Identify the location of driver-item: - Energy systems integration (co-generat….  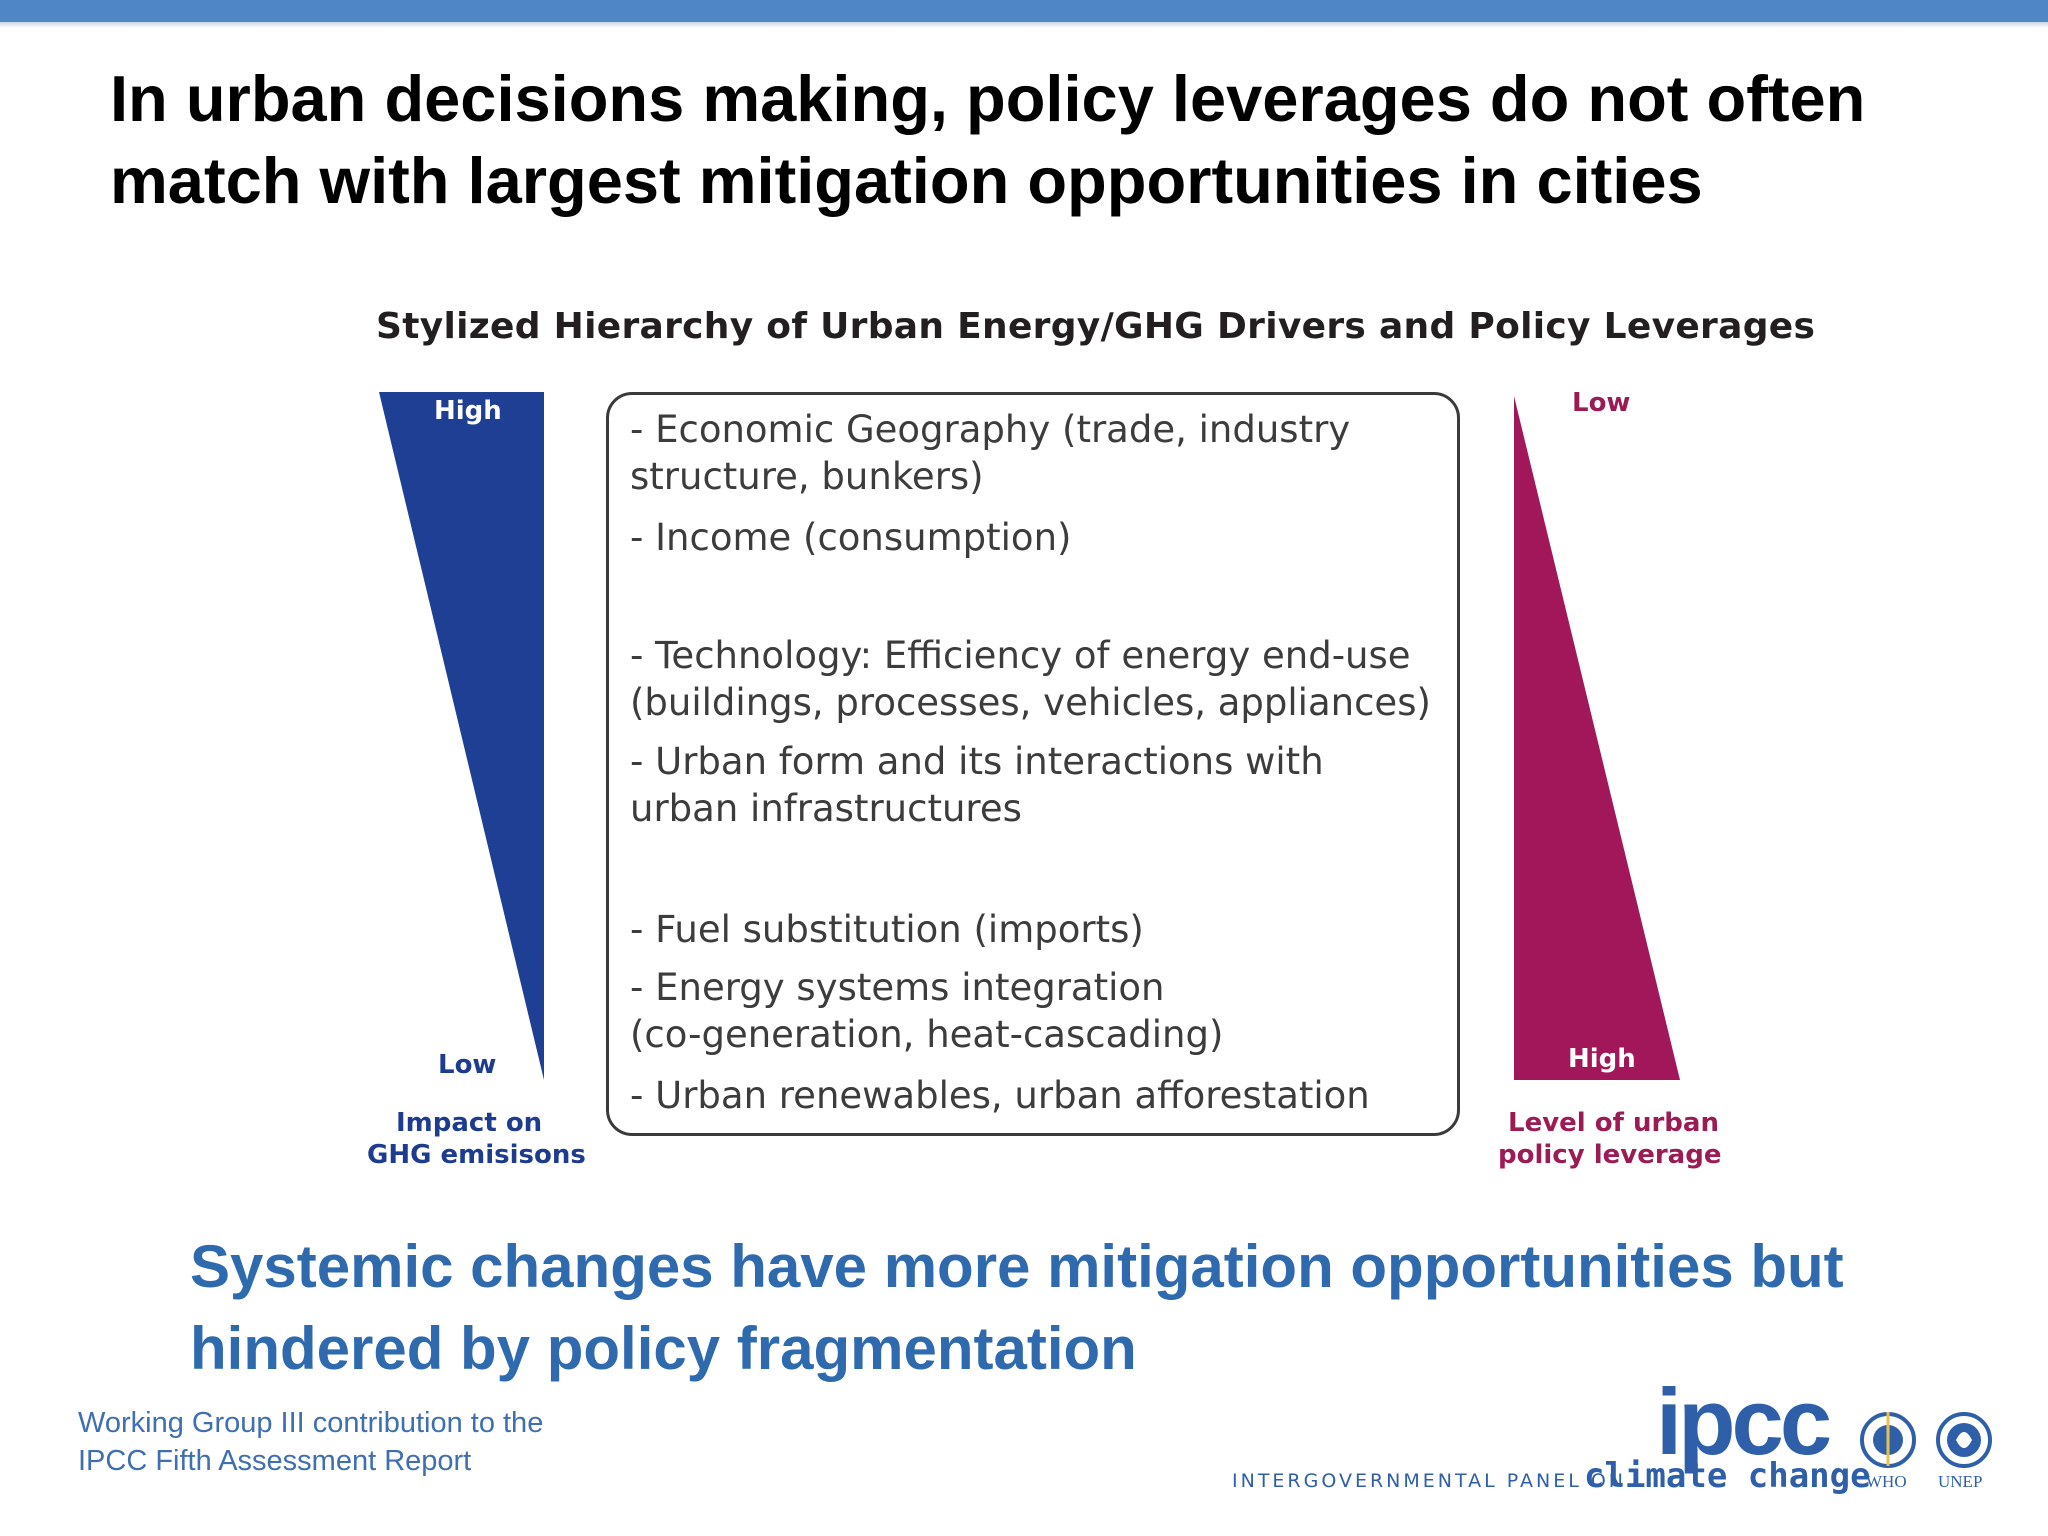
(1045, 1011).